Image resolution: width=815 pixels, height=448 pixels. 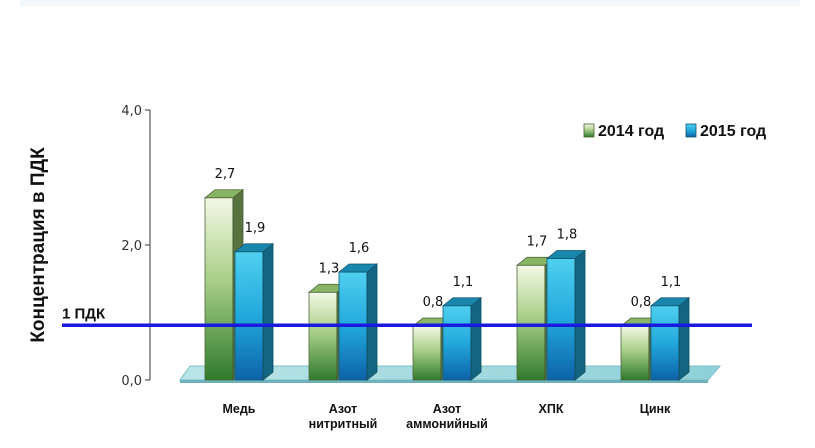 I want to click on data-label: 1,7, so click(x=537, y=241).